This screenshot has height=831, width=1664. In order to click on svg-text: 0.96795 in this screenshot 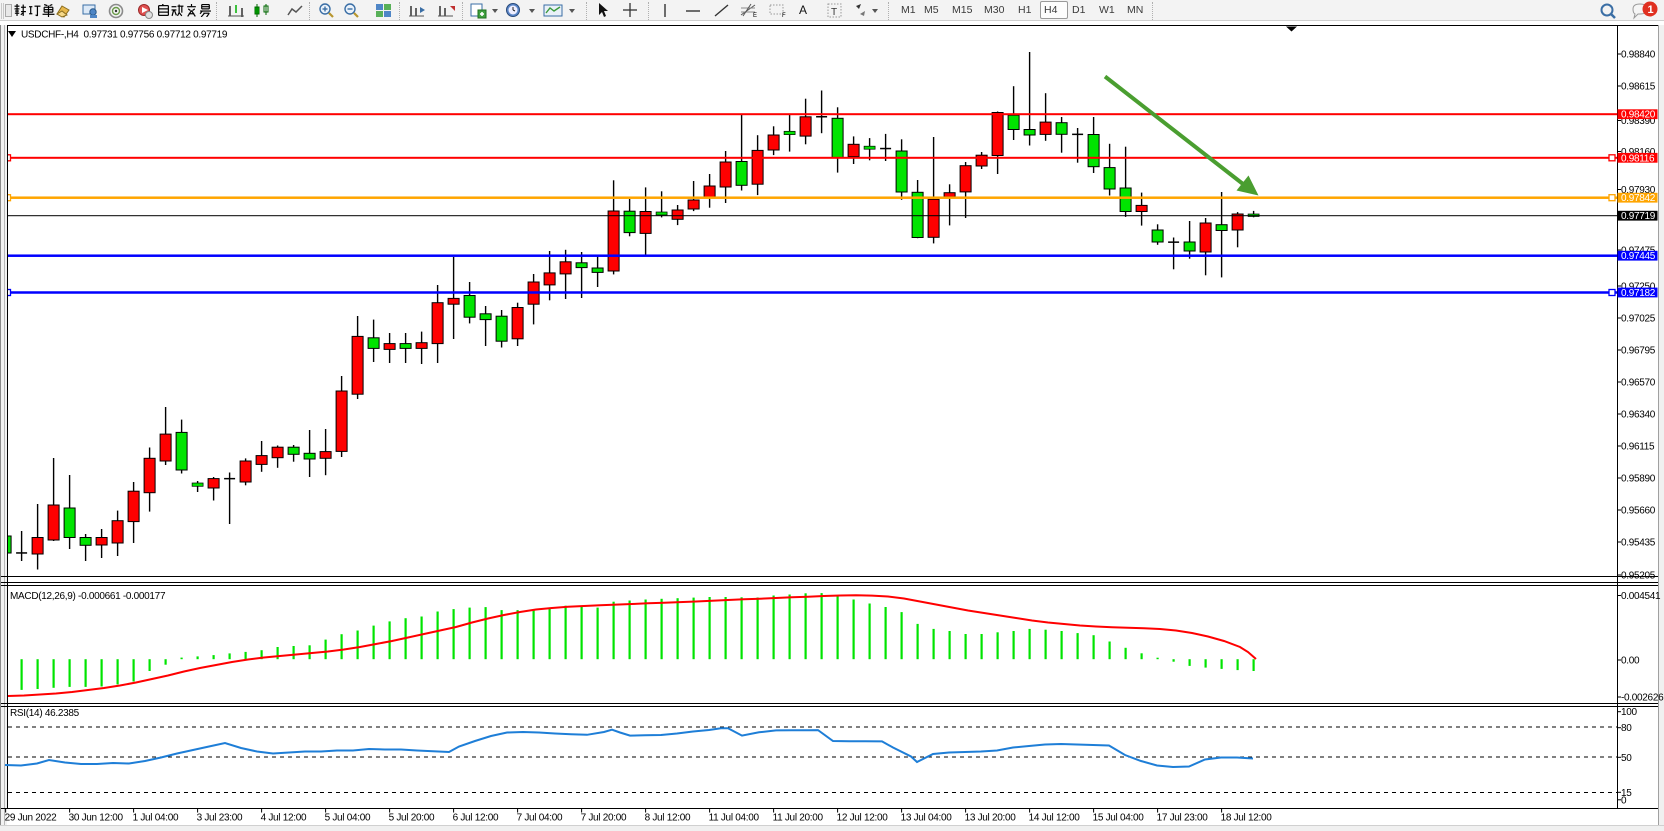, I will do `click(1638, 351)`.